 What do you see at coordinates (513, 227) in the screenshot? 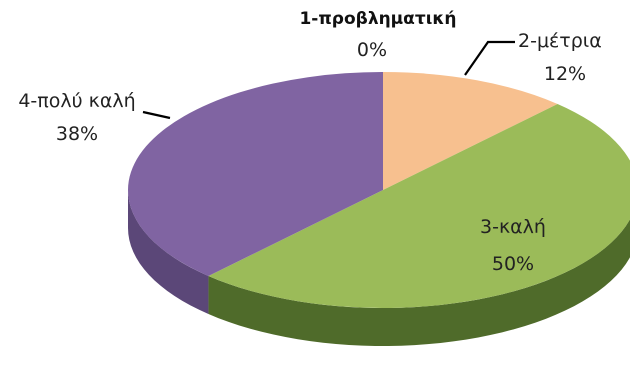
I see `data-label-category-3: 3-καλή` at bounding box center [513, 227].